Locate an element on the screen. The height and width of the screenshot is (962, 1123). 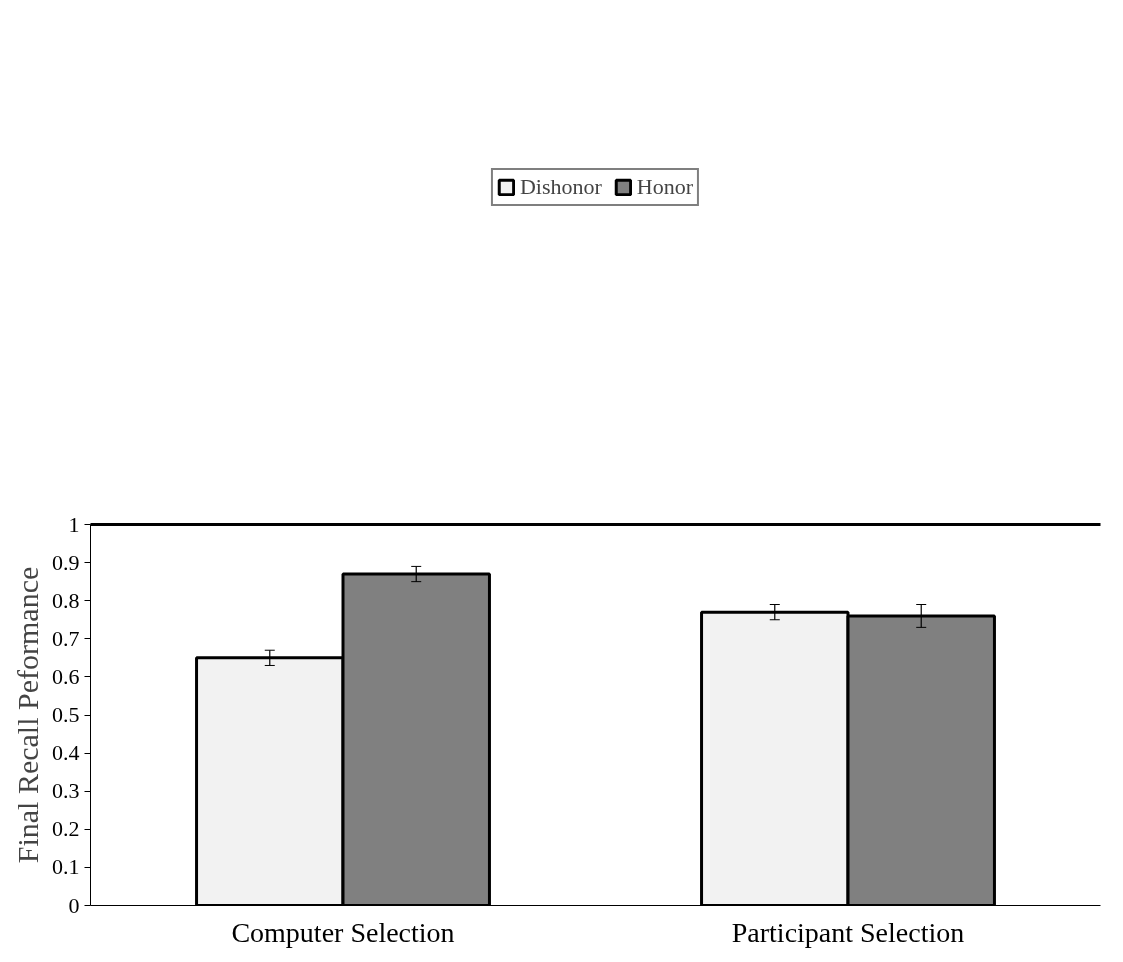
y-tick-label: 0.9 is located at coordinates (66, 562).